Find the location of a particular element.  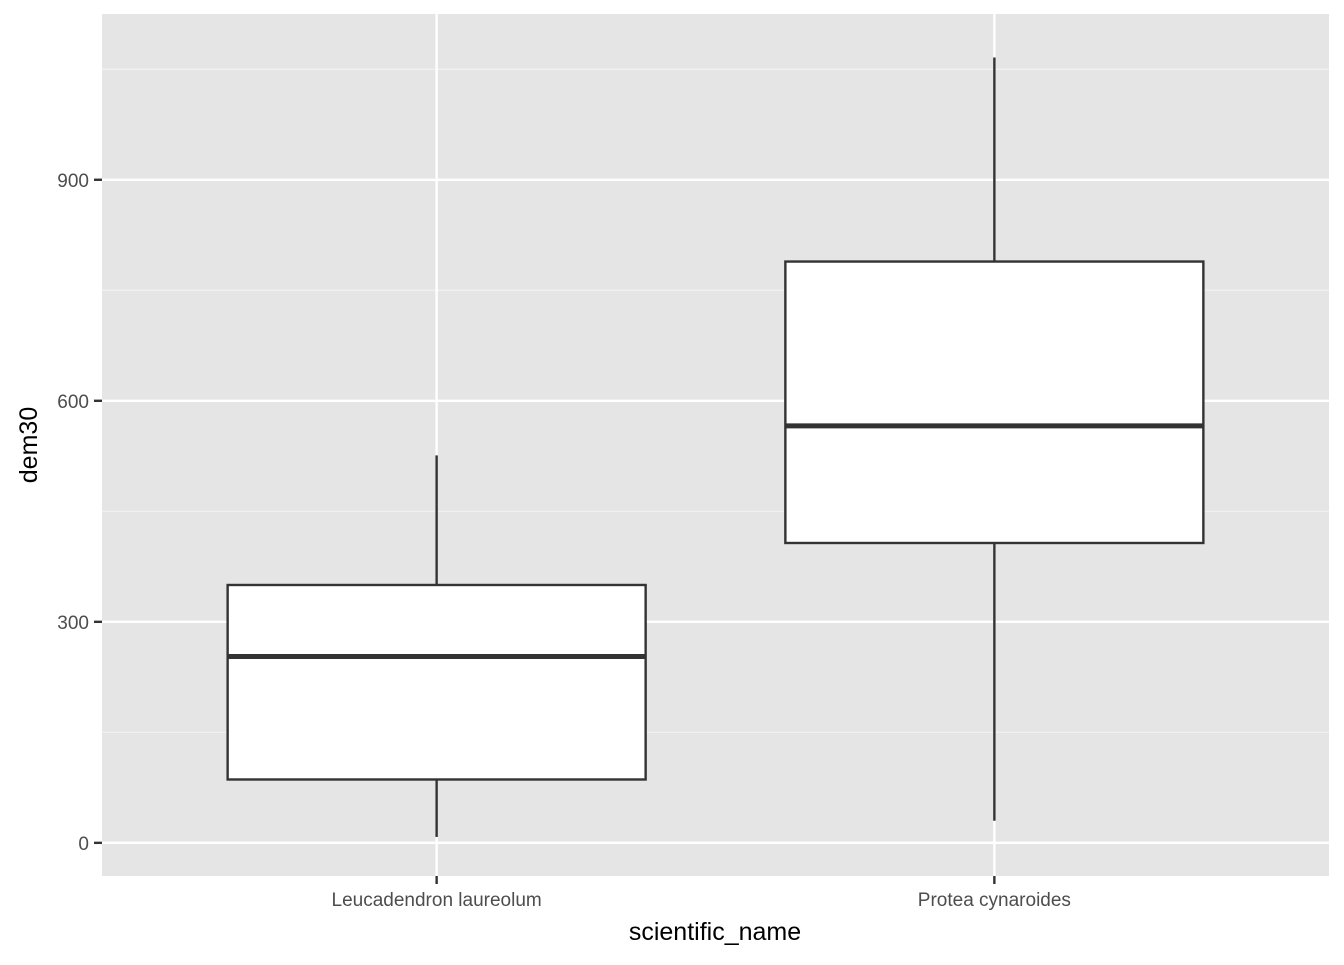

y-axis-title: dem30 is located at coordinates (29, 445).